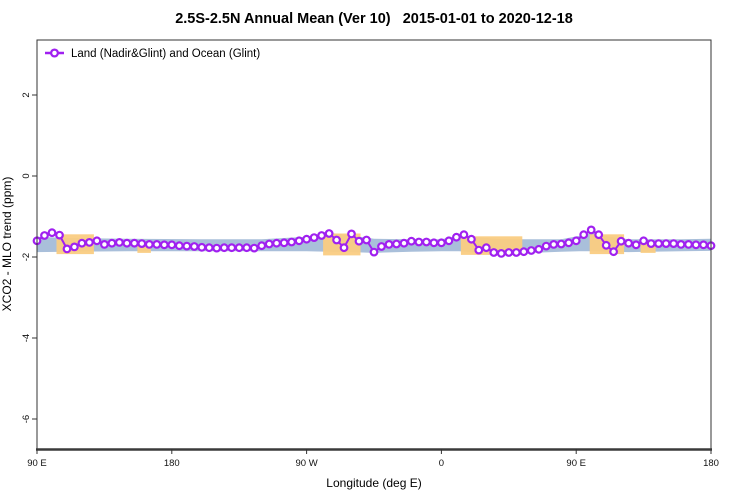  What do you see at coordinates (307, 463) in the screenshot?
I see `x-tick-label: 90 W` at bounding box center [307, 463].